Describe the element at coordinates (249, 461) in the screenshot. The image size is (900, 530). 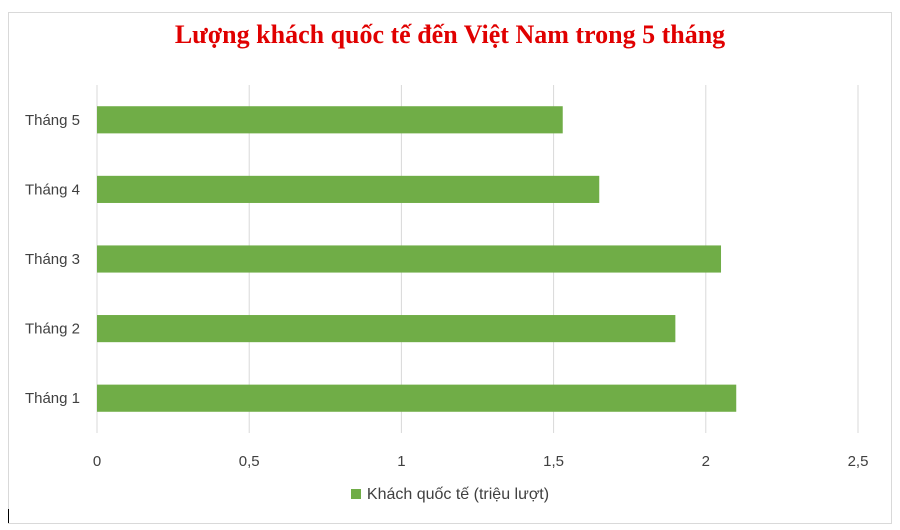
I see `x-tick-label: 0,5` at that location.